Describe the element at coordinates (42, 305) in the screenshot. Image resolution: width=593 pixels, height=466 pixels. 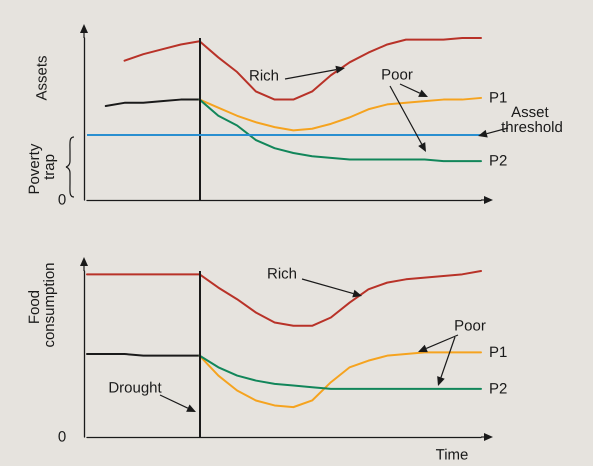
I see `y-axis-title: Food consumption` at that location.